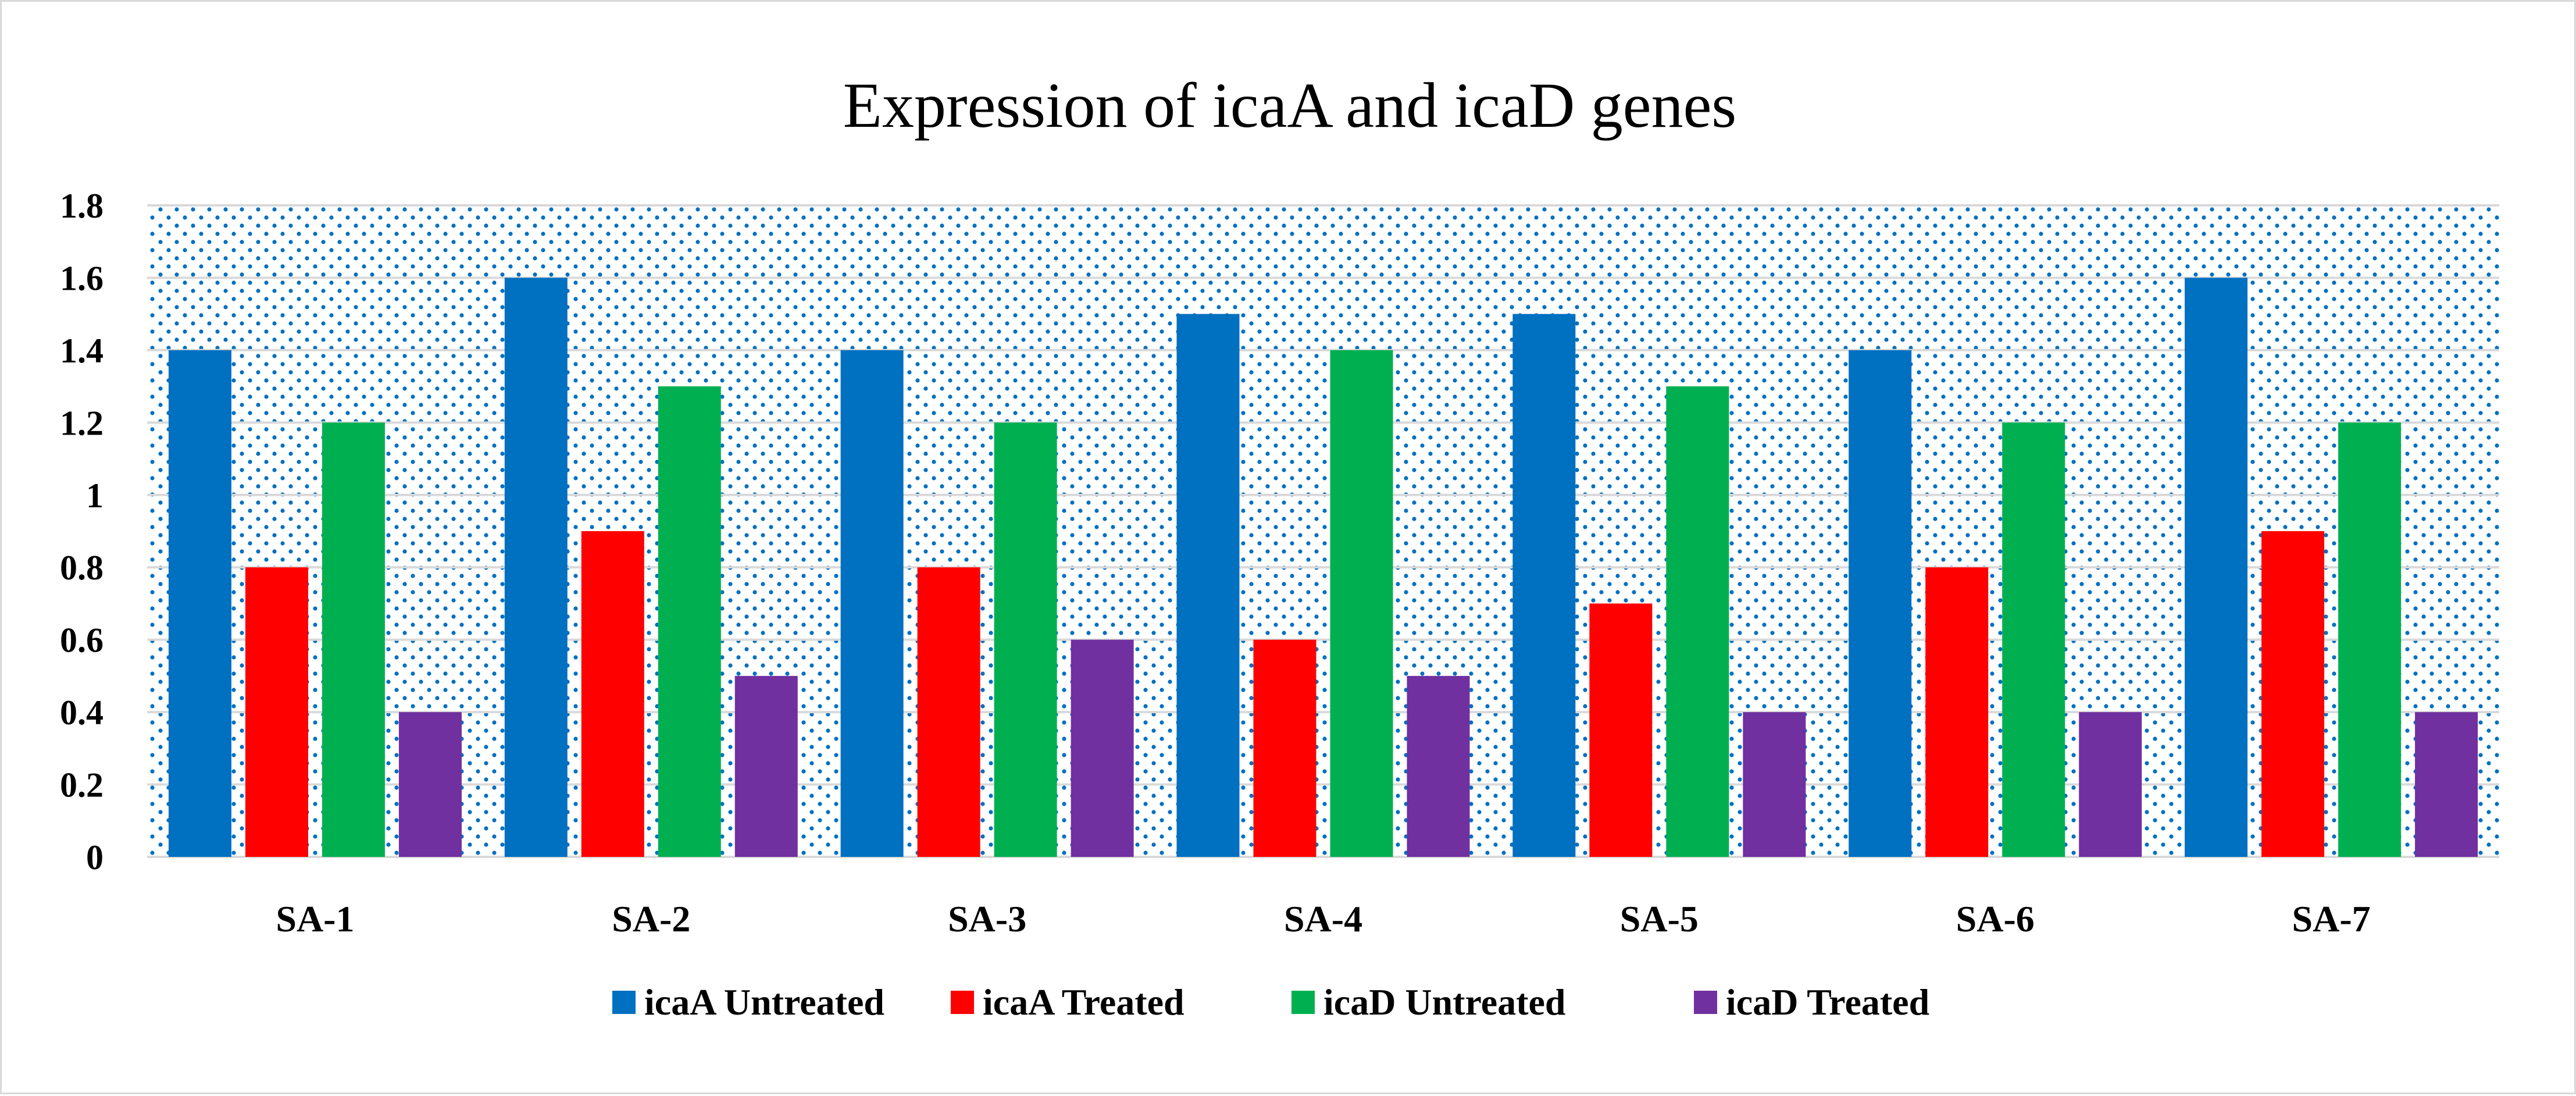 The image size is (2576, 1096). Describe the element at coordinates (987, 919) in the screenshot. I see `x-category-label: SA-3` at that location.